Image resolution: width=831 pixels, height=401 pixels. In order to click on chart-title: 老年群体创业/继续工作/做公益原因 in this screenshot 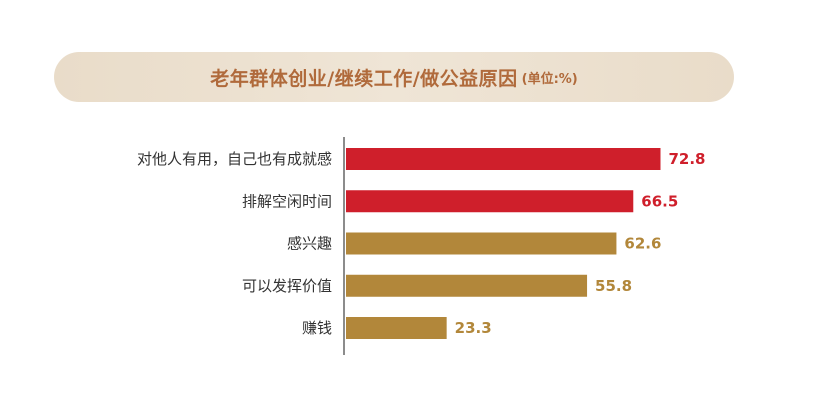, I will do `click(364, 78)`.